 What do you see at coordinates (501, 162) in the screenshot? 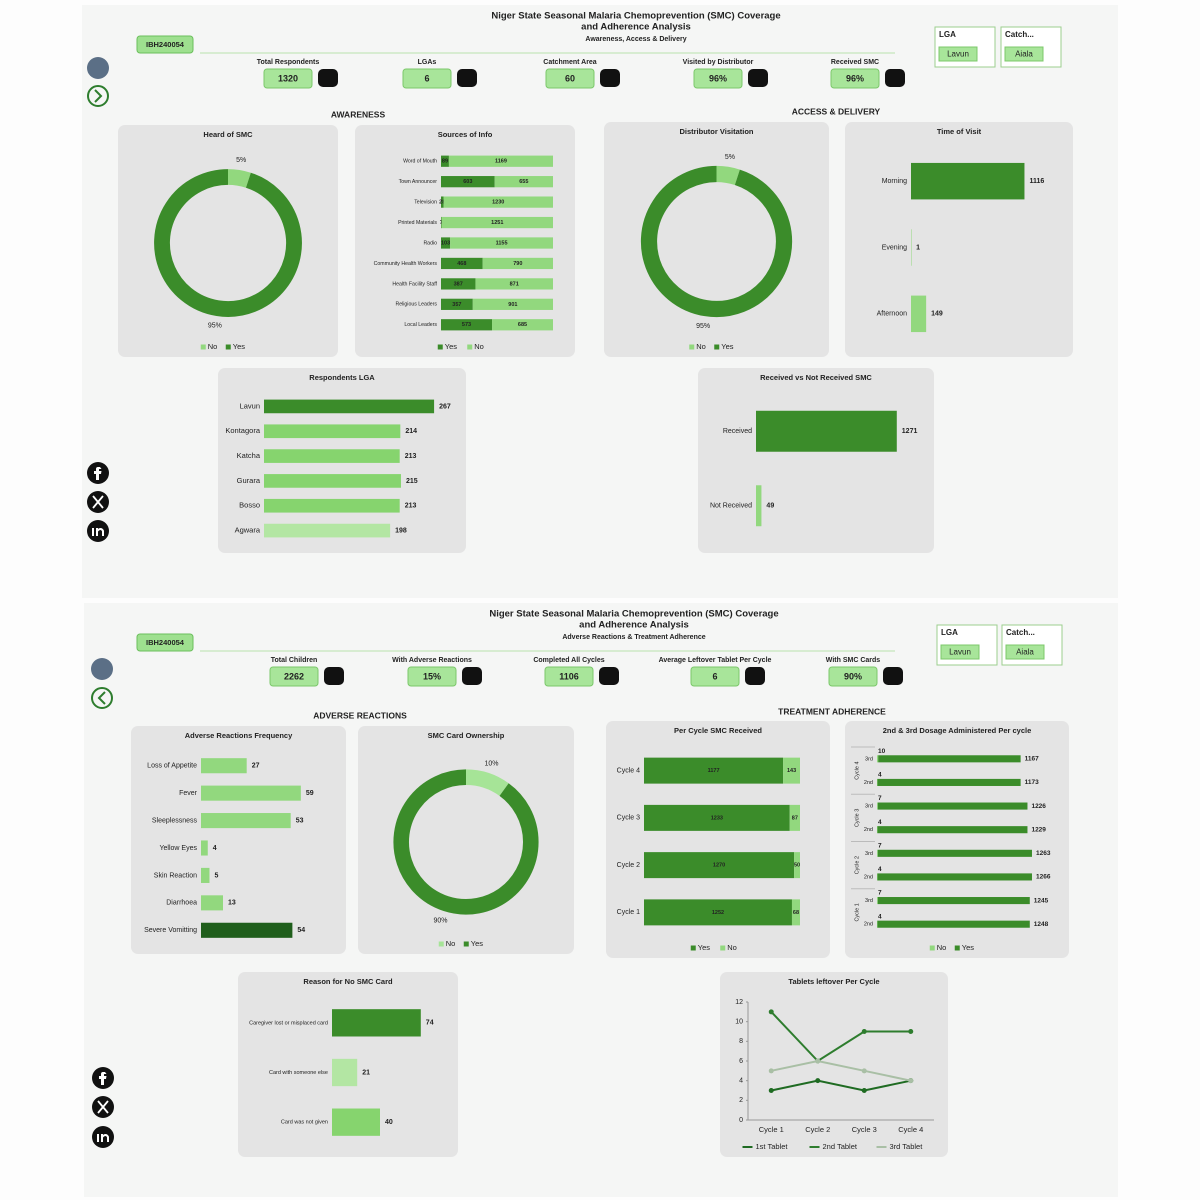
I see `data-label: 1169` at bounding box center [501, 162].